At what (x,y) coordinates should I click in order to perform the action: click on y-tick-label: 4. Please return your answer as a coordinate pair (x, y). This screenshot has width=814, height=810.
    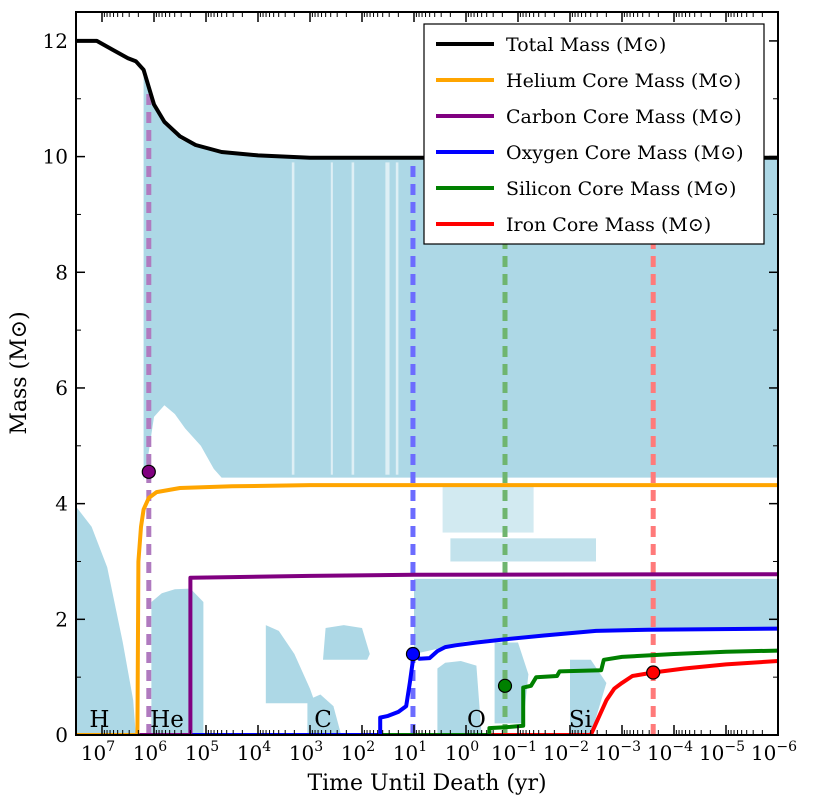
    Looking at the image, I should click on (61, 504).